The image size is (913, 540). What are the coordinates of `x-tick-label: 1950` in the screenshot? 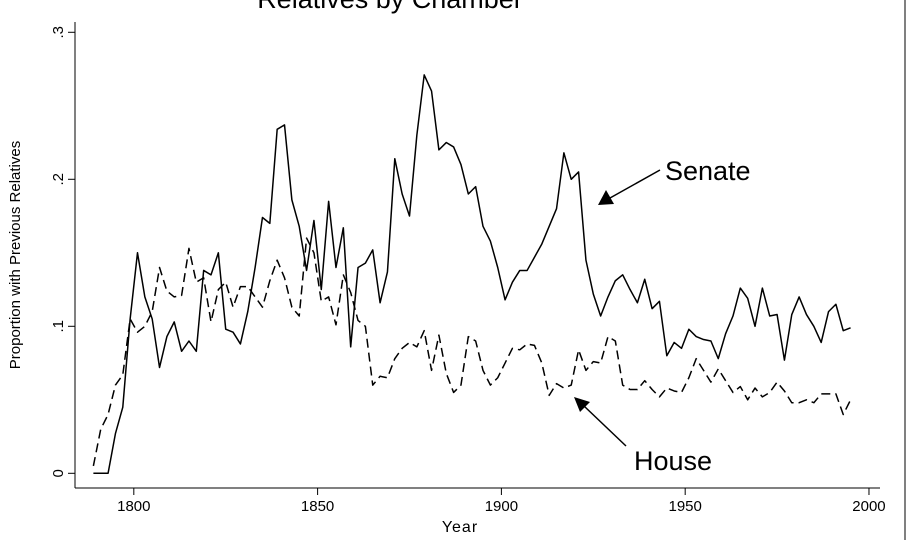 It's located at (684, 506).